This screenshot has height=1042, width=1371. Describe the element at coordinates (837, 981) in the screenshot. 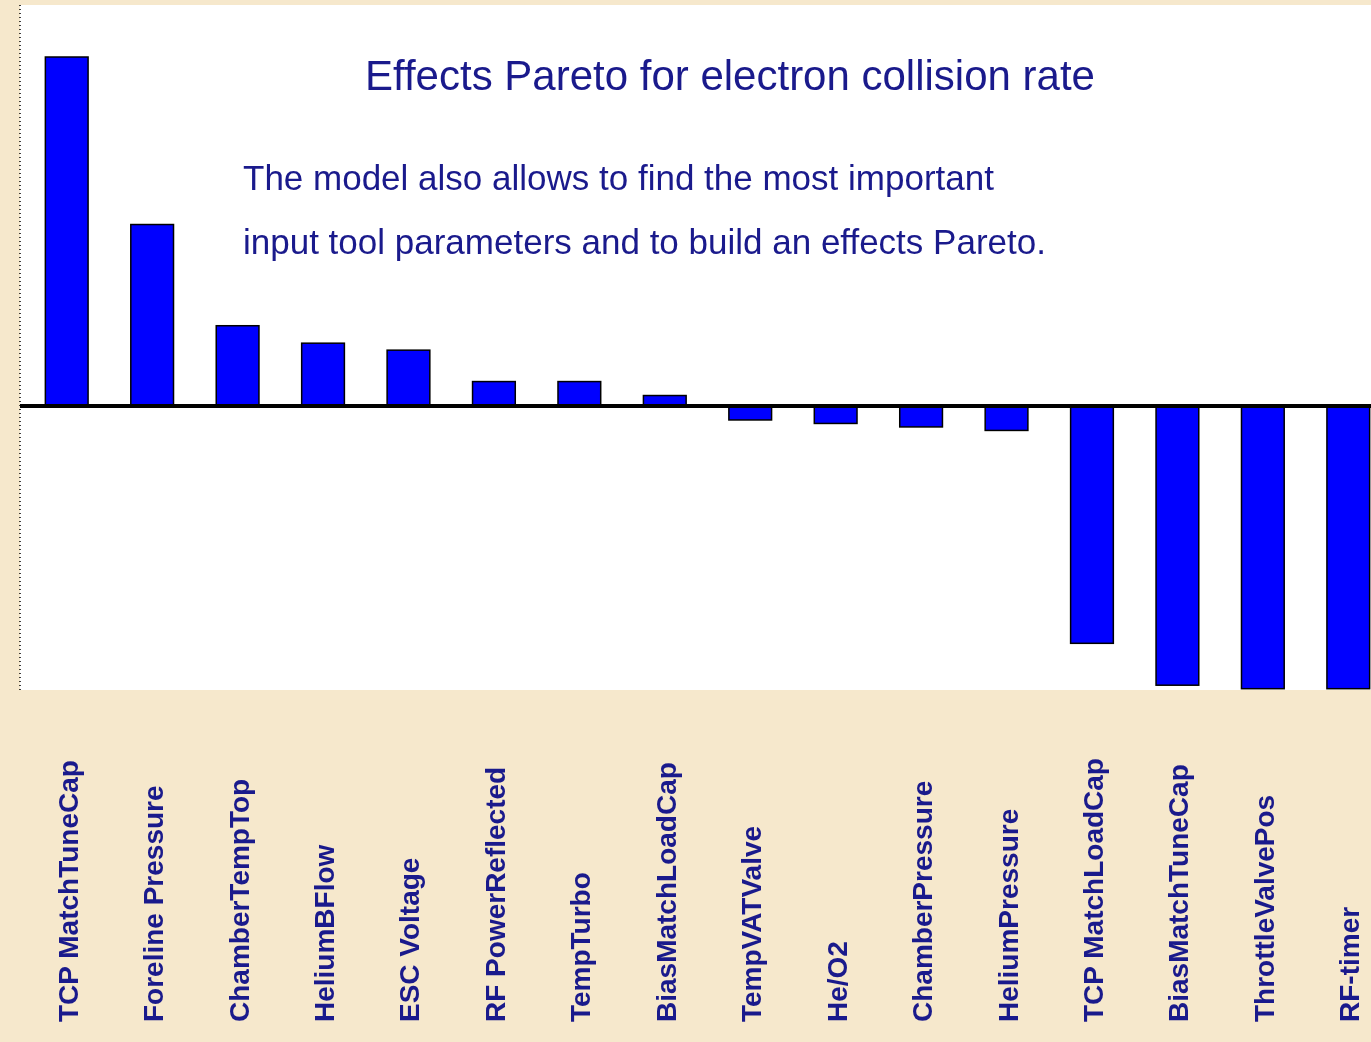

I see `x-tick-label: He/O2` at that location.